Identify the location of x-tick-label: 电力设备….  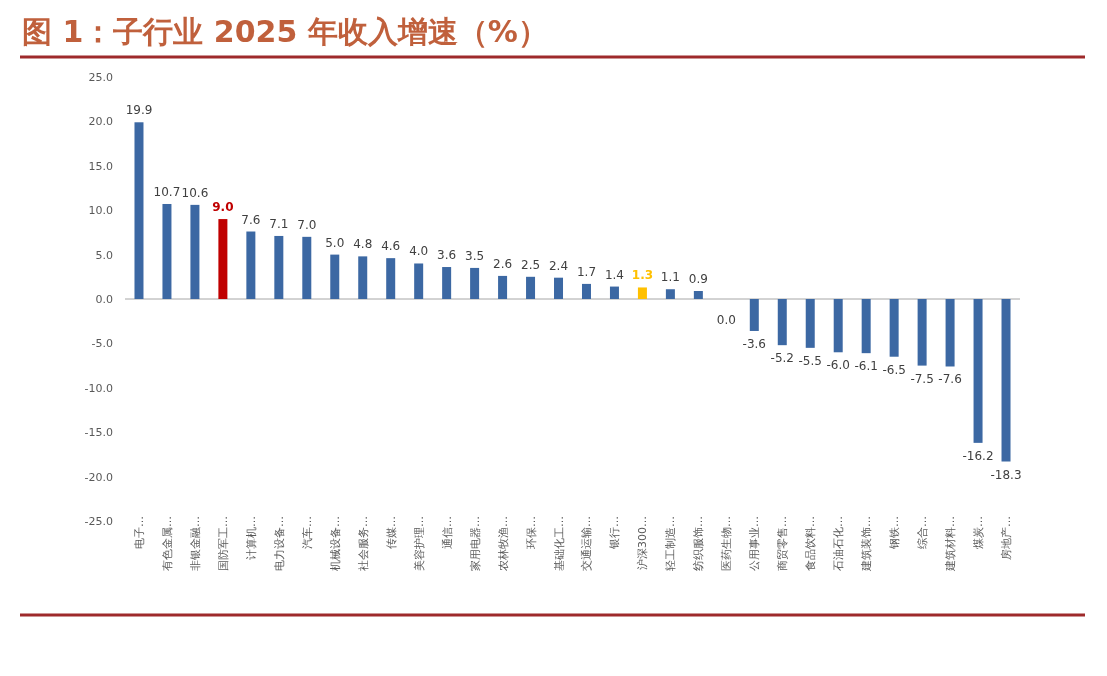
(279, 543).